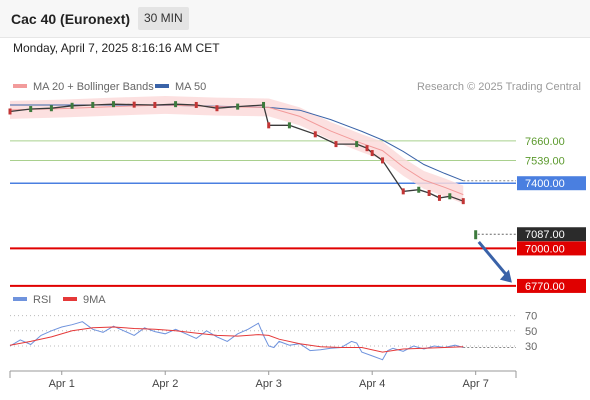 The height and width of the screenshot is (400, 590). I want to click on x-tick-label: Apr 1, so click(62, 384).